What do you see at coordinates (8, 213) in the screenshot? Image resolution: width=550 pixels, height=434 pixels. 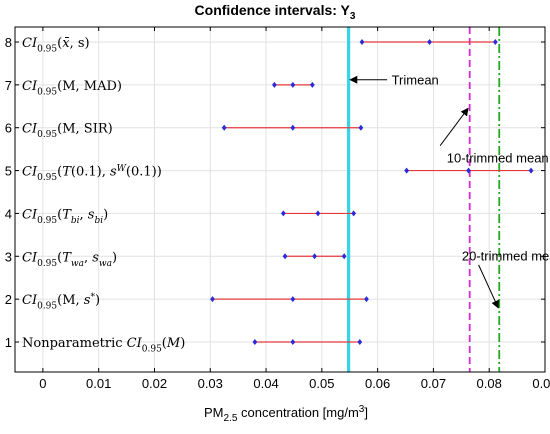 I see `y-tick-label: 4` at bounding box center [8, 213].